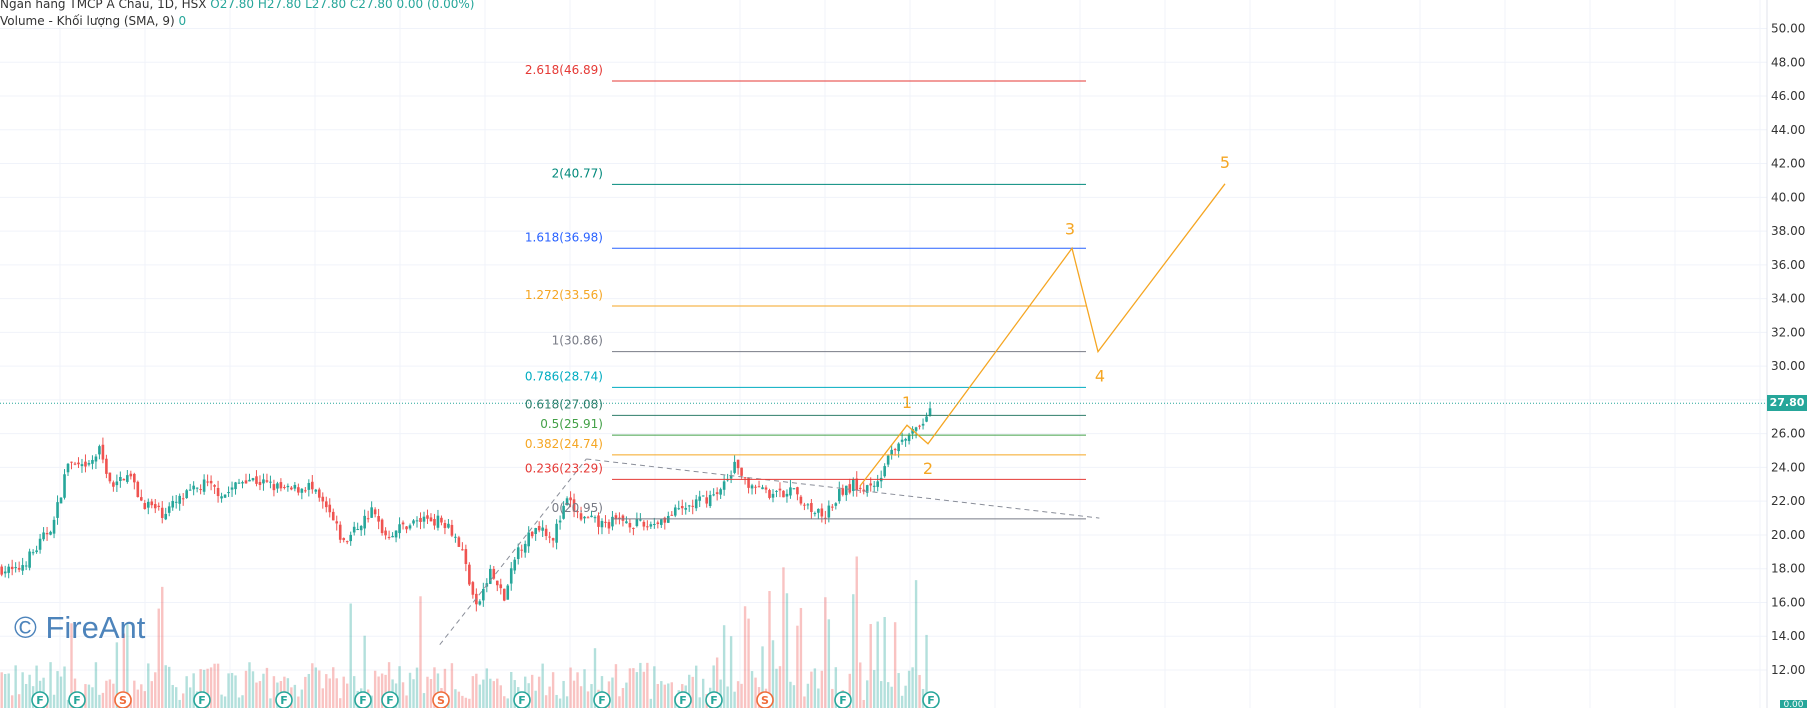  I want to click on price-tick-label: 14.00, so click(1788, 636).